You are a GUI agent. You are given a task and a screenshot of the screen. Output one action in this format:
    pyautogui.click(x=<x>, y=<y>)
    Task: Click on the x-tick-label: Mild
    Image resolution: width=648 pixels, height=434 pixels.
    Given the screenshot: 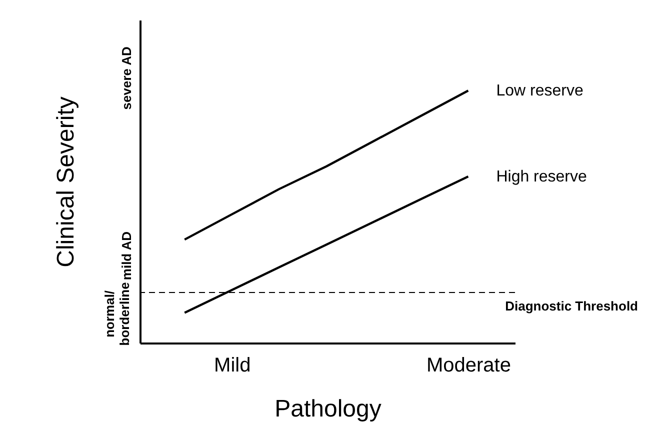 What is the action you would take?
    pyautogui.click(x=232, y=365)
    